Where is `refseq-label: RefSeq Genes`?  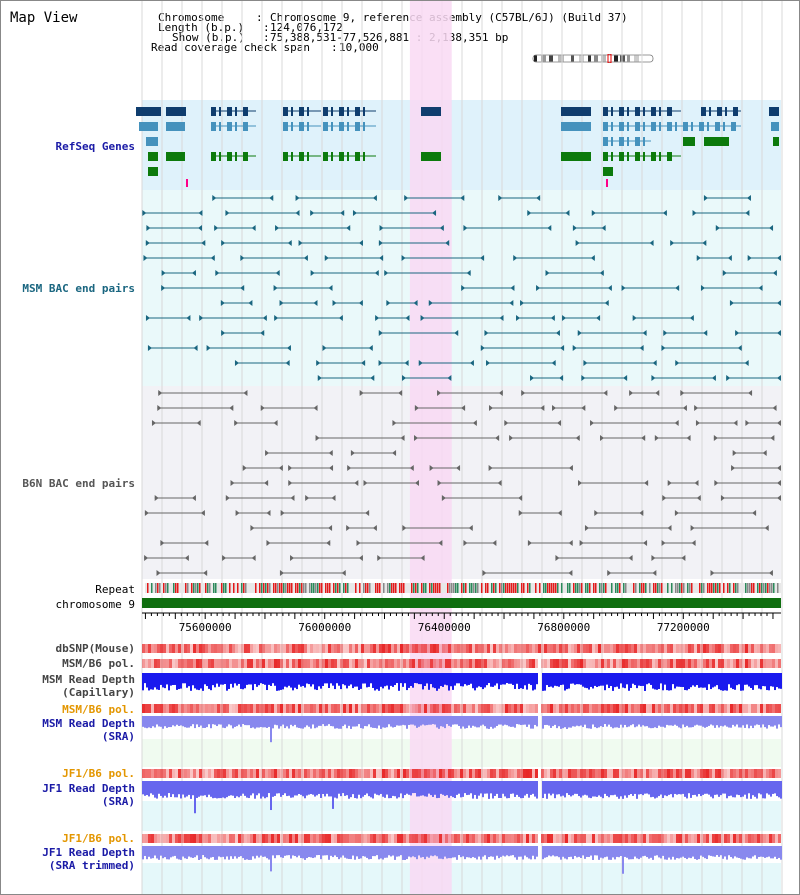 refseq-label: RefSeq Genes is located at coordinates (95, 146).